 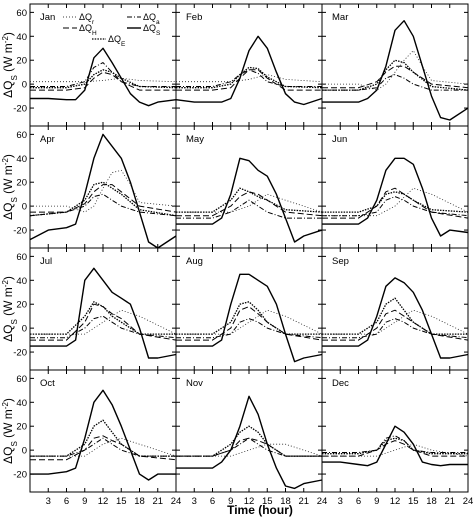 I want to click on month-label: Jul, so click(x=46, y=261).